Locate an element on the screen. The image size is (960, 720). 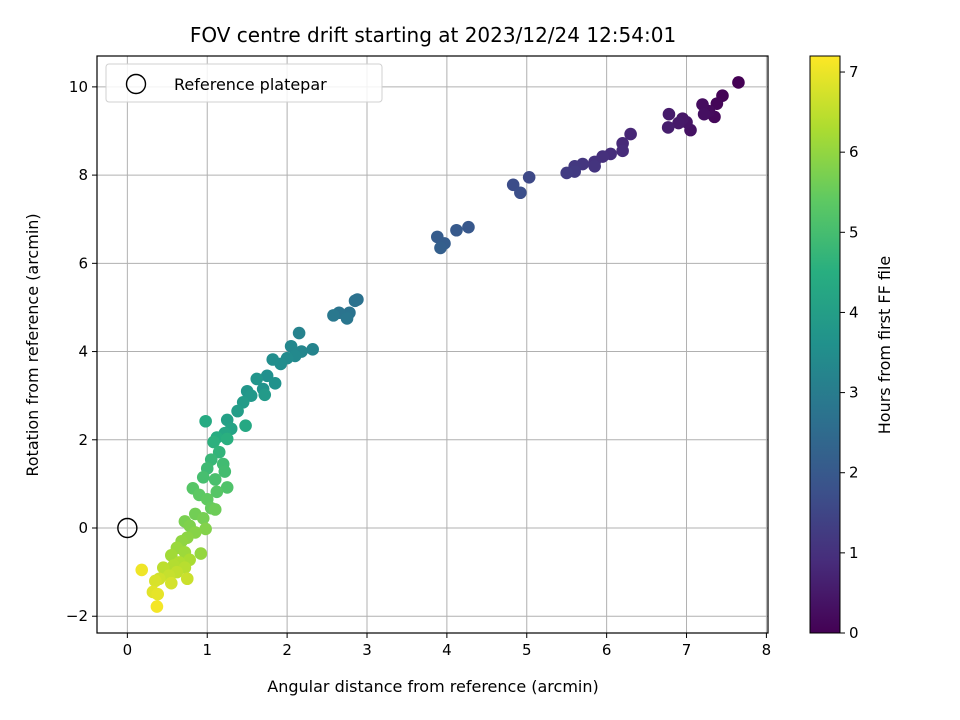
x-tick-label: 1 is located at coordinates (207, 650).